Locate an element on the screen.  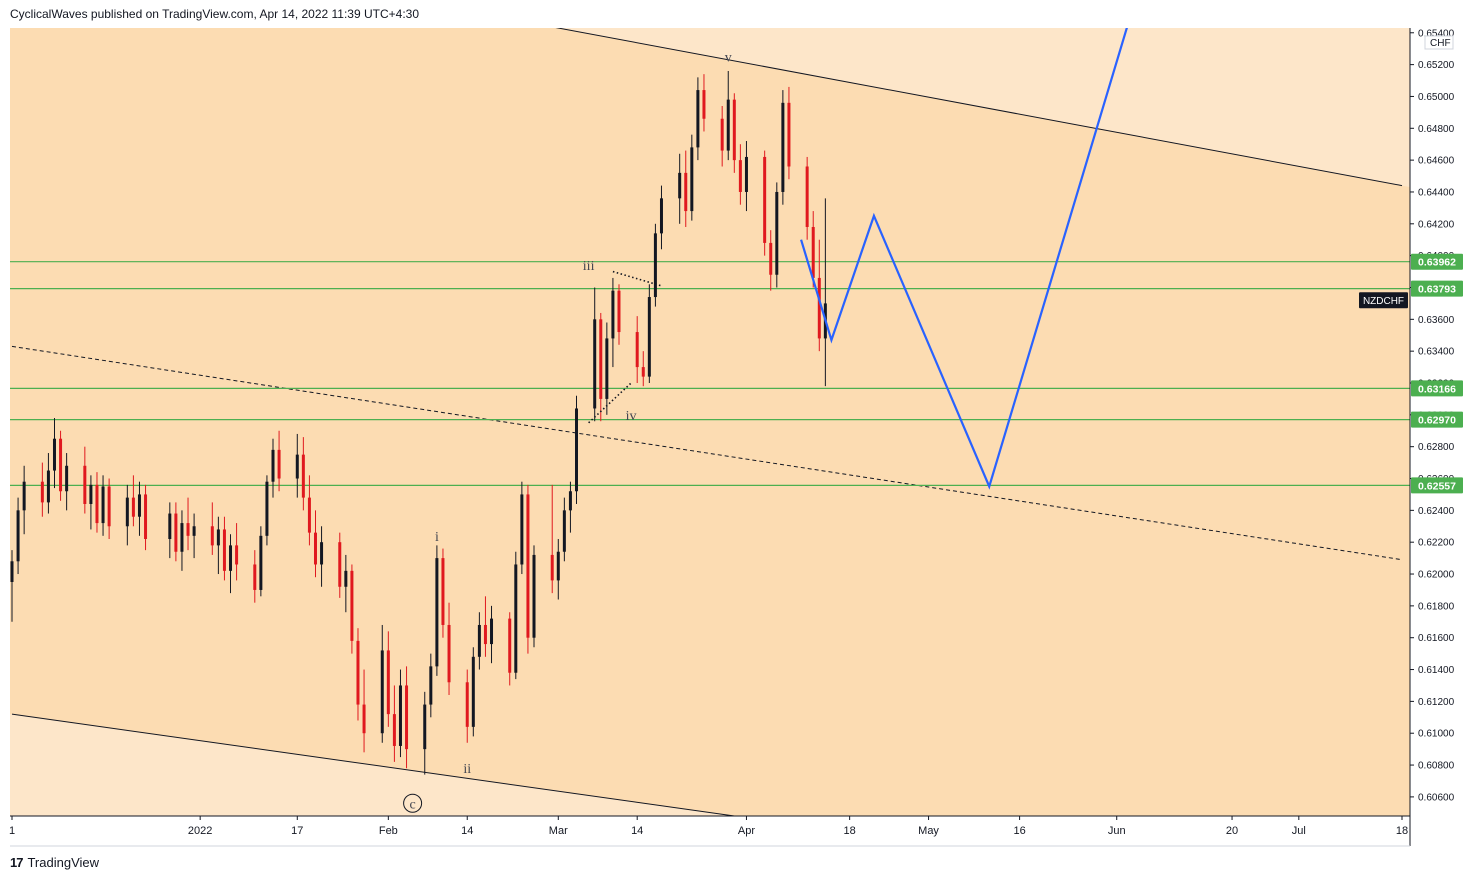
footer-brand: TradingView is located at coordinates (63, 862).